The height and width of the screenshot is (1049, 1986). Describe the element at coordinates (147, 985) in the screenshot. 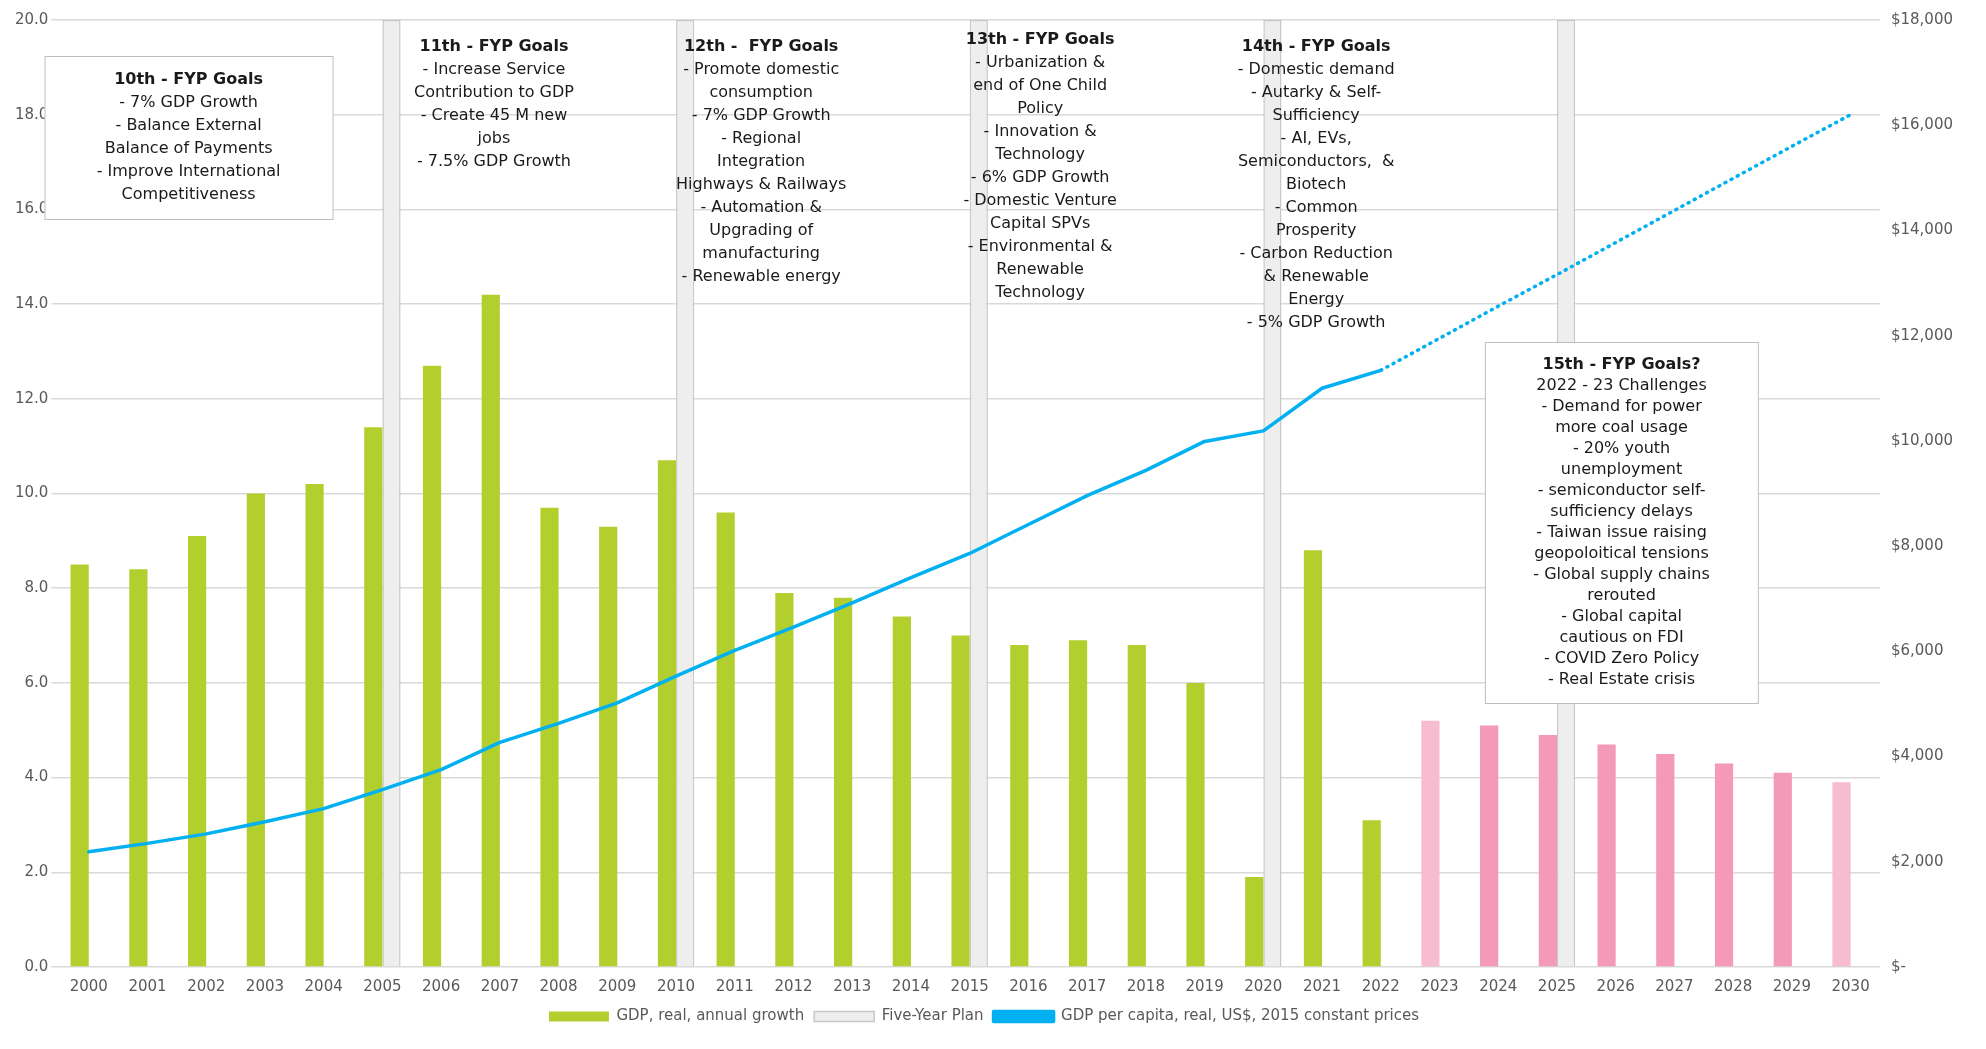

I see `x-tick-label: 2001` at that location.